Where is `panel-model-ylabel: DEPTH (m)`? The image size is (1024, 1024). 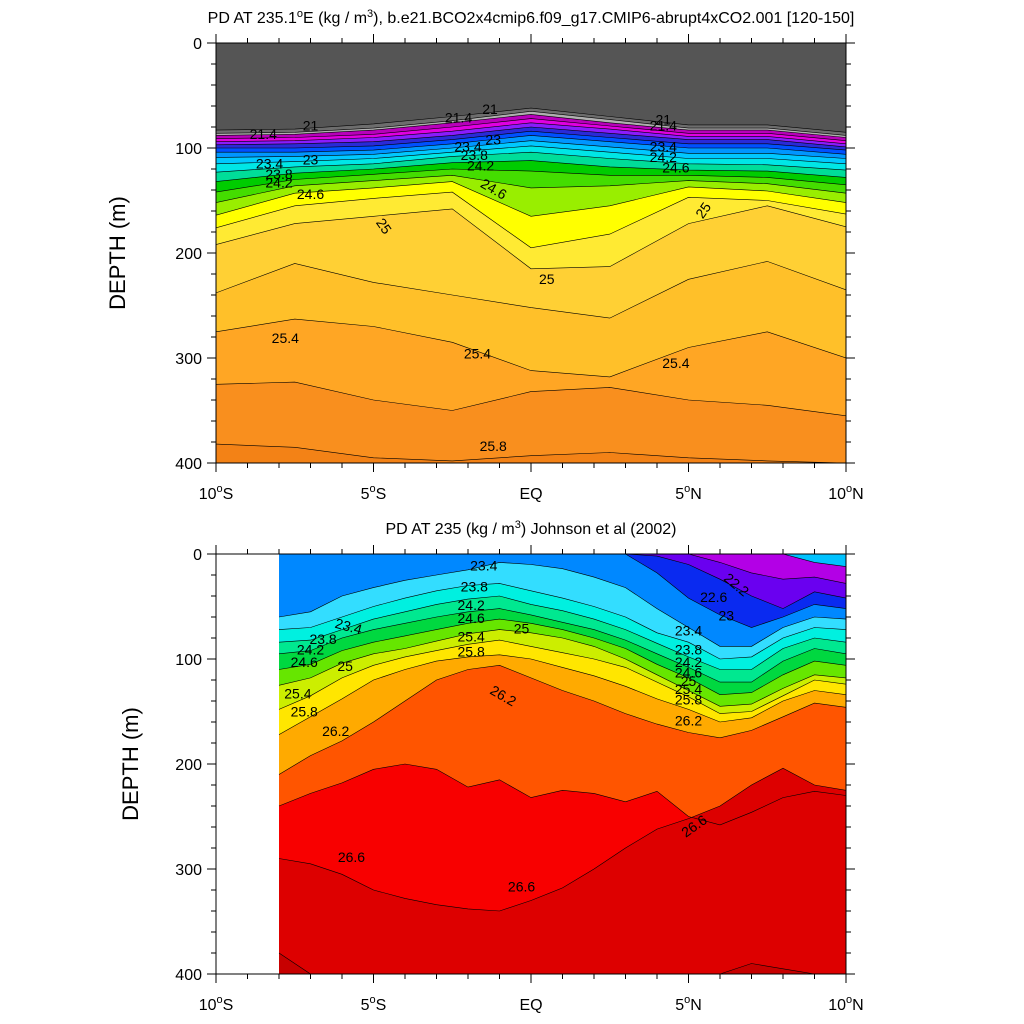
panel-model-ylabel: DEPTH (m) is located at coordinates (117, 253).